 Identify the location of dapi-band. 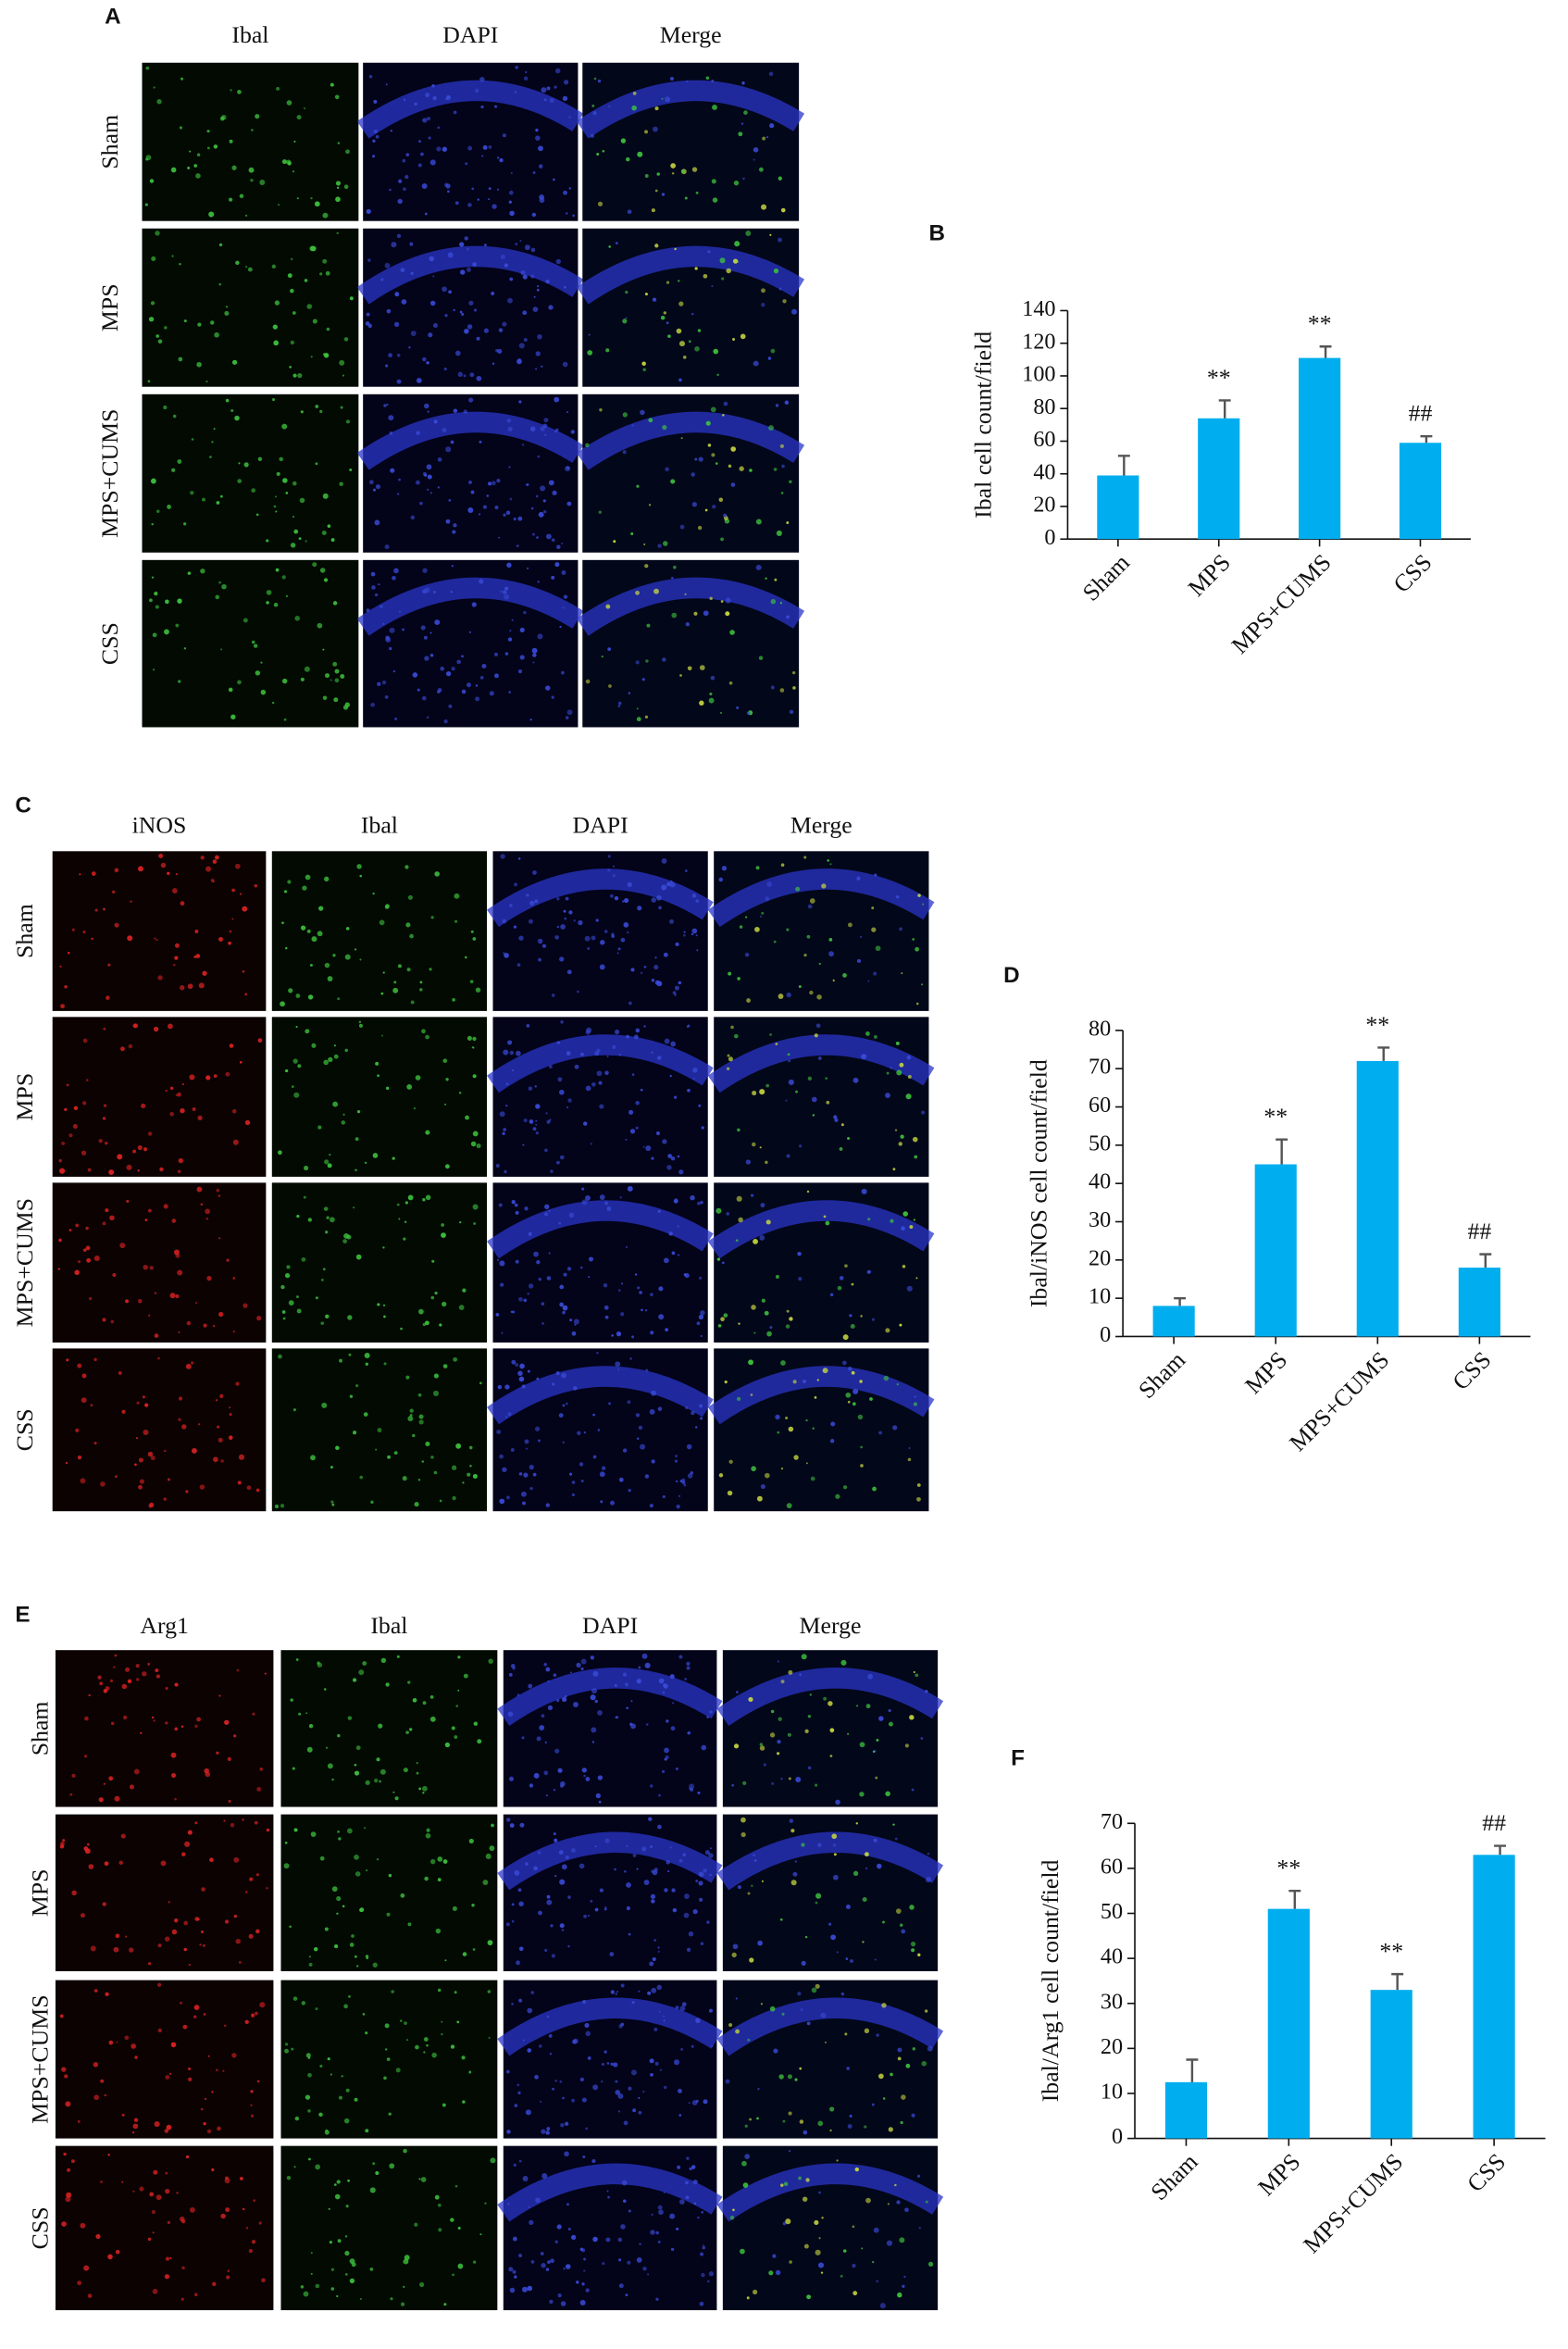
(470, 440).